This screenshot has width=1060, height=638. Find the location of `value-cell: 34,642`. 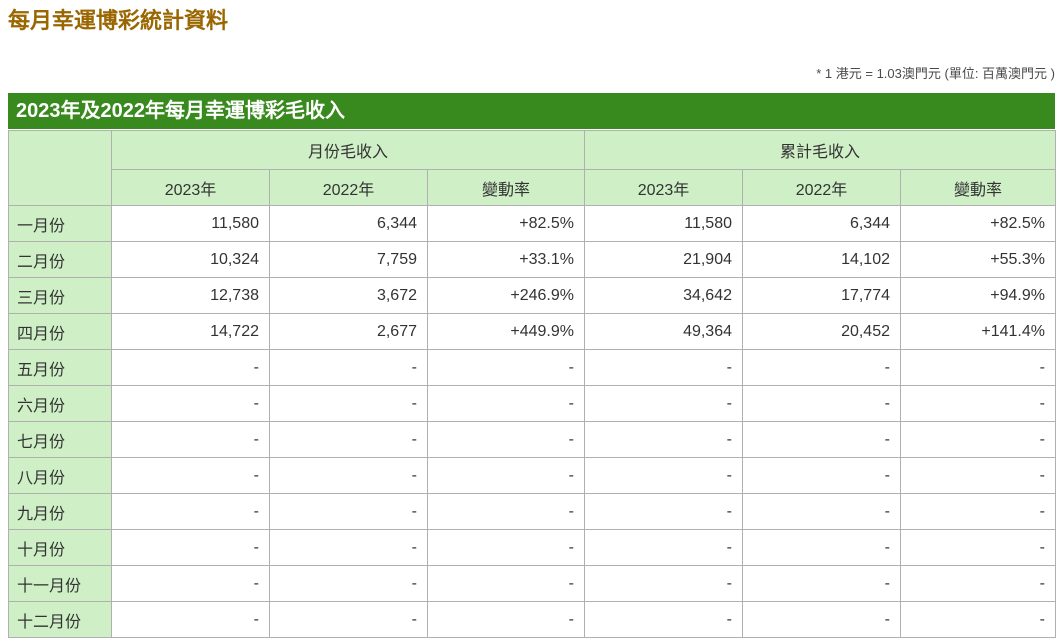

value-cell: 34,642 is located at coordinates (663, 295).